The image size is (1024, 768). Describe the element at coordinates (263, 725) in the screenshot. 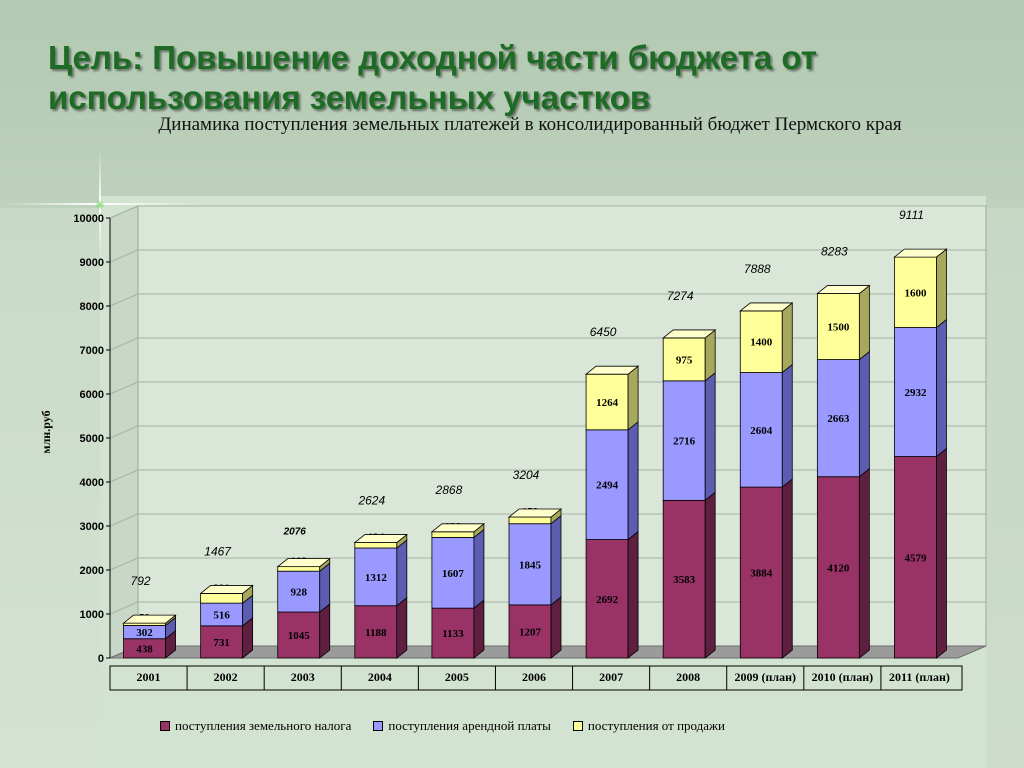

I see `legend-label: поступления земельного налога` at that location.